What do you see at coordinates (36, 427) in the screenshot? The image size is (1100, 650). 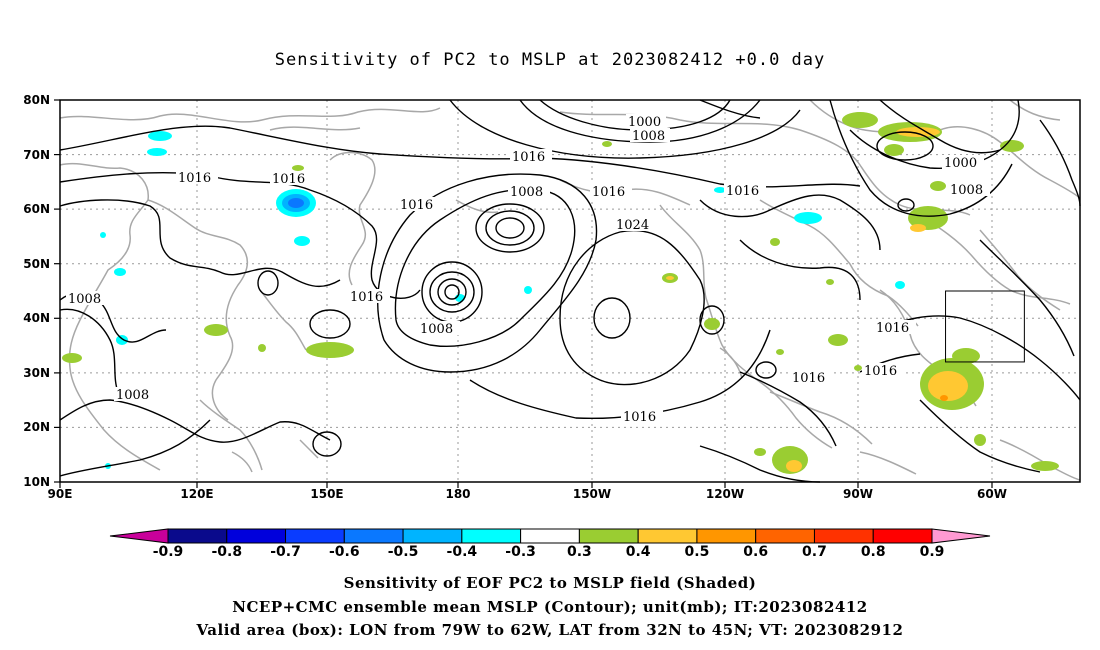 I see `lat-label: 20N` at bounding box center [36, 427].